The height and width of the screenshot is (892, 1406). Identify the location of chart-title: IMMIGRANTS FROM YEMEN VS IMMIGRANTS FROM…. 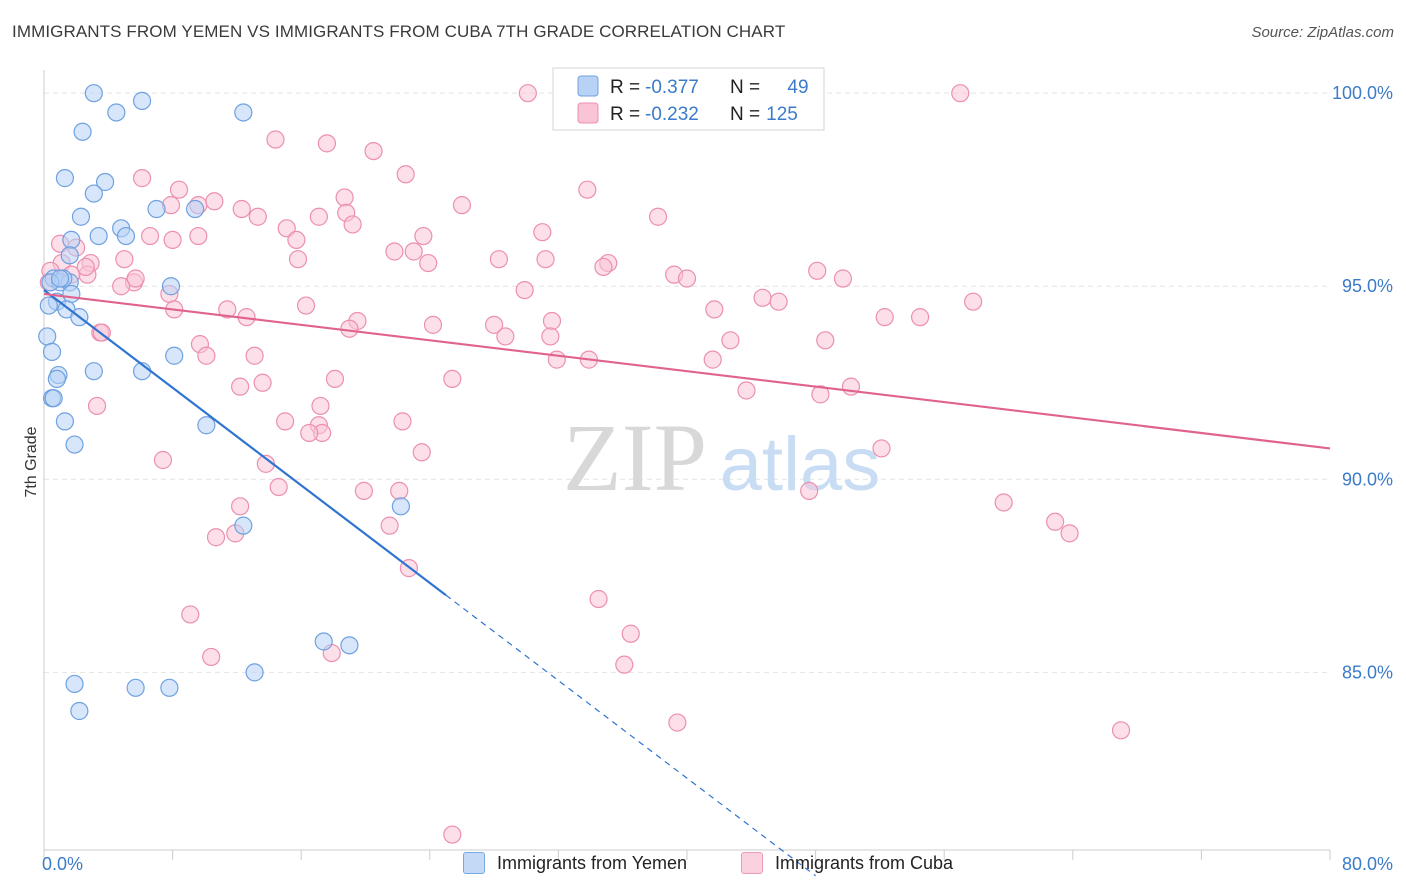
(399, 31).